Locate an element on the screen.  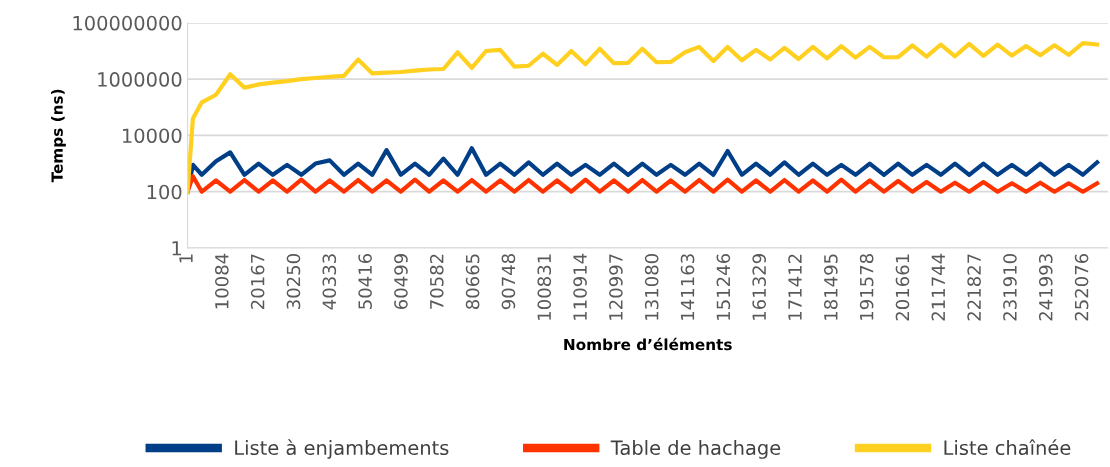
x-tick-label: 131080 is located at coordinates (651, 287).